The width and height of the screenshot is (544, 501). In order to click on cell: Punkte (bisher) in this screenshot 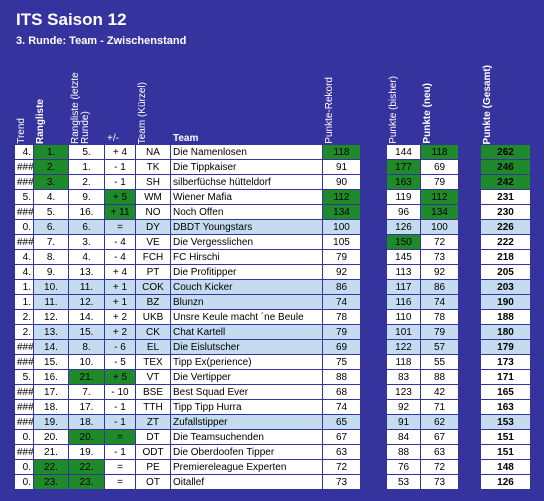, I will do `click(403, 102)`.